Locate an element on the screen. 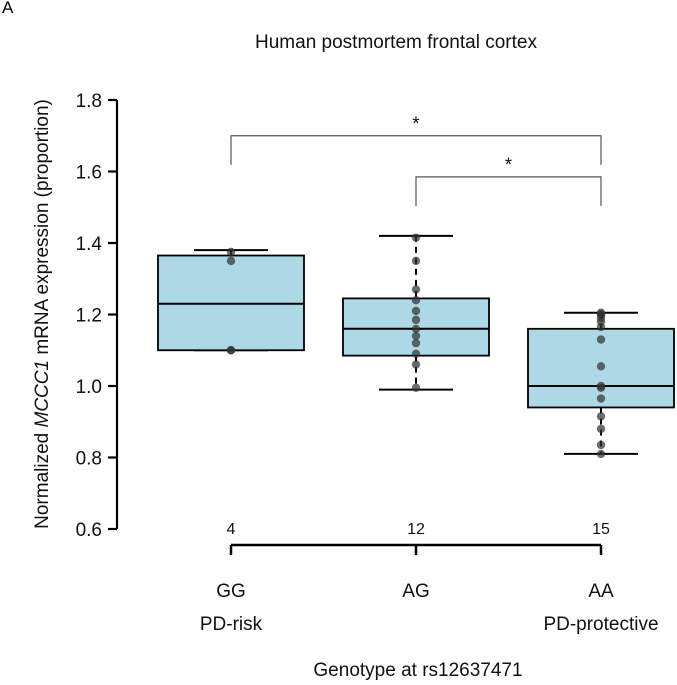 The image size is (677, 685). x-axis: 4 GG PD-risk 12 AG 15 AA PD-protective is located at coordinates (429, 578).